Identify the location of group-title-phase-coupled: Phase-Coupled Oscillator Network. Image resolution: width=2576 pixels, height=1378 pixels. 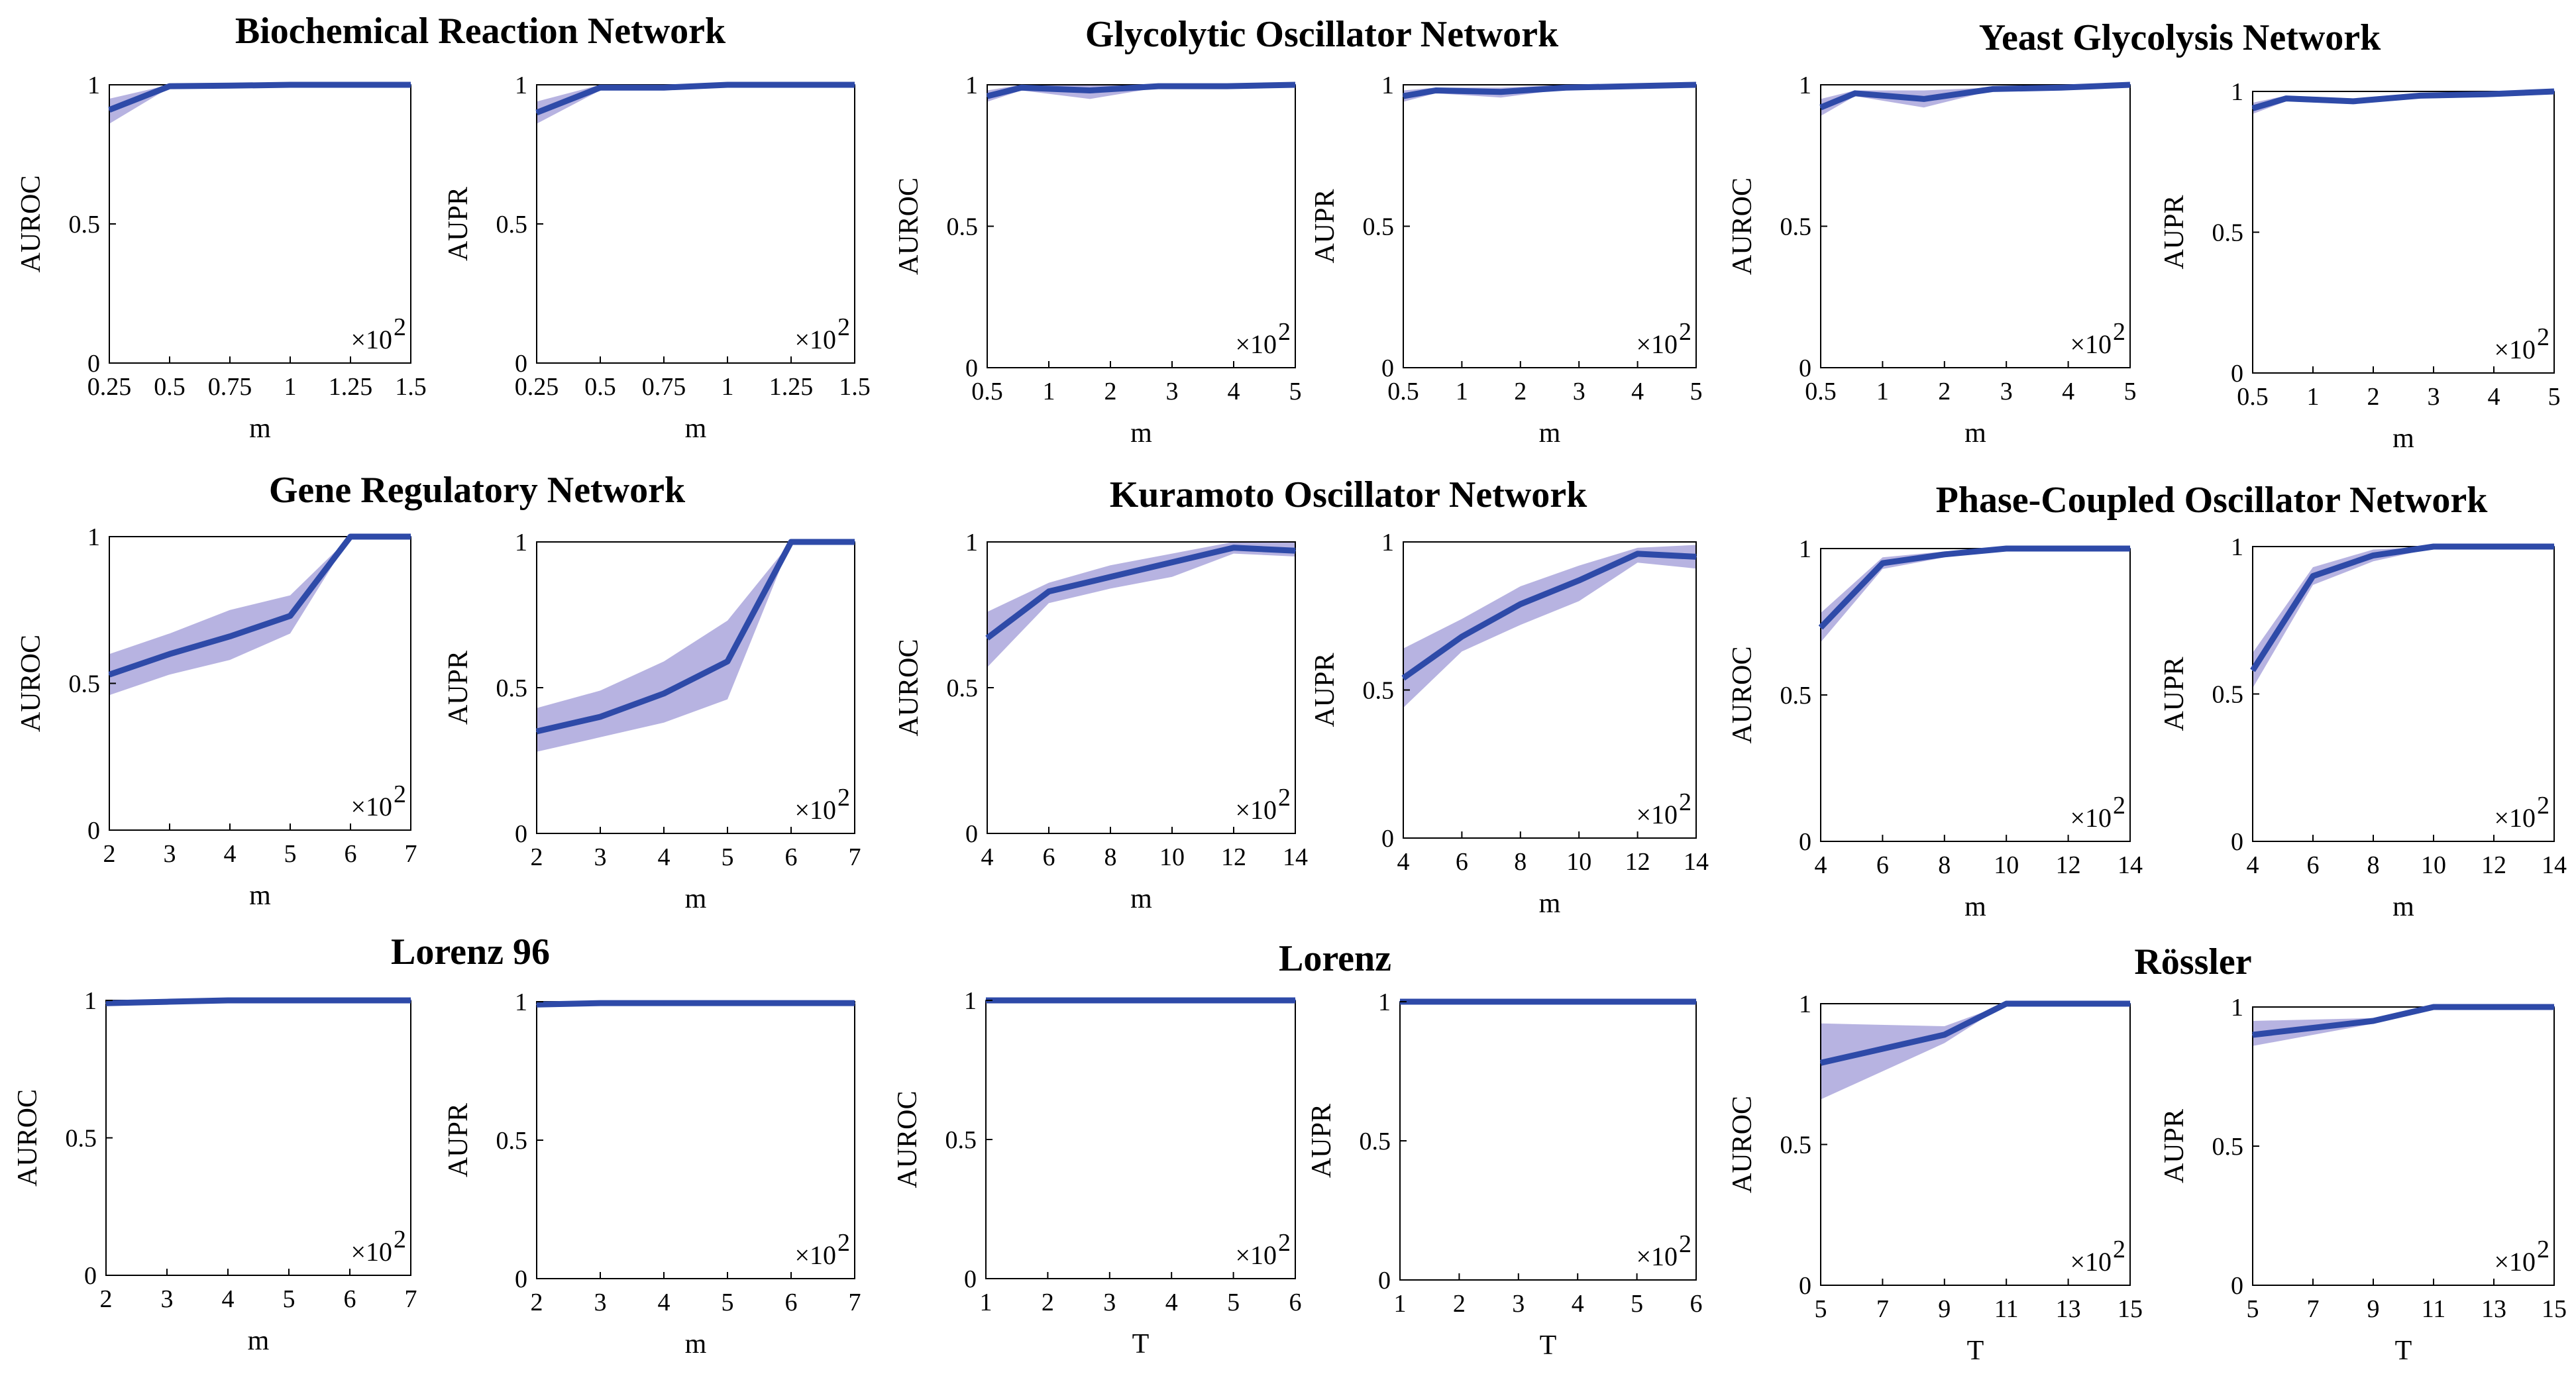
(2212, 500).